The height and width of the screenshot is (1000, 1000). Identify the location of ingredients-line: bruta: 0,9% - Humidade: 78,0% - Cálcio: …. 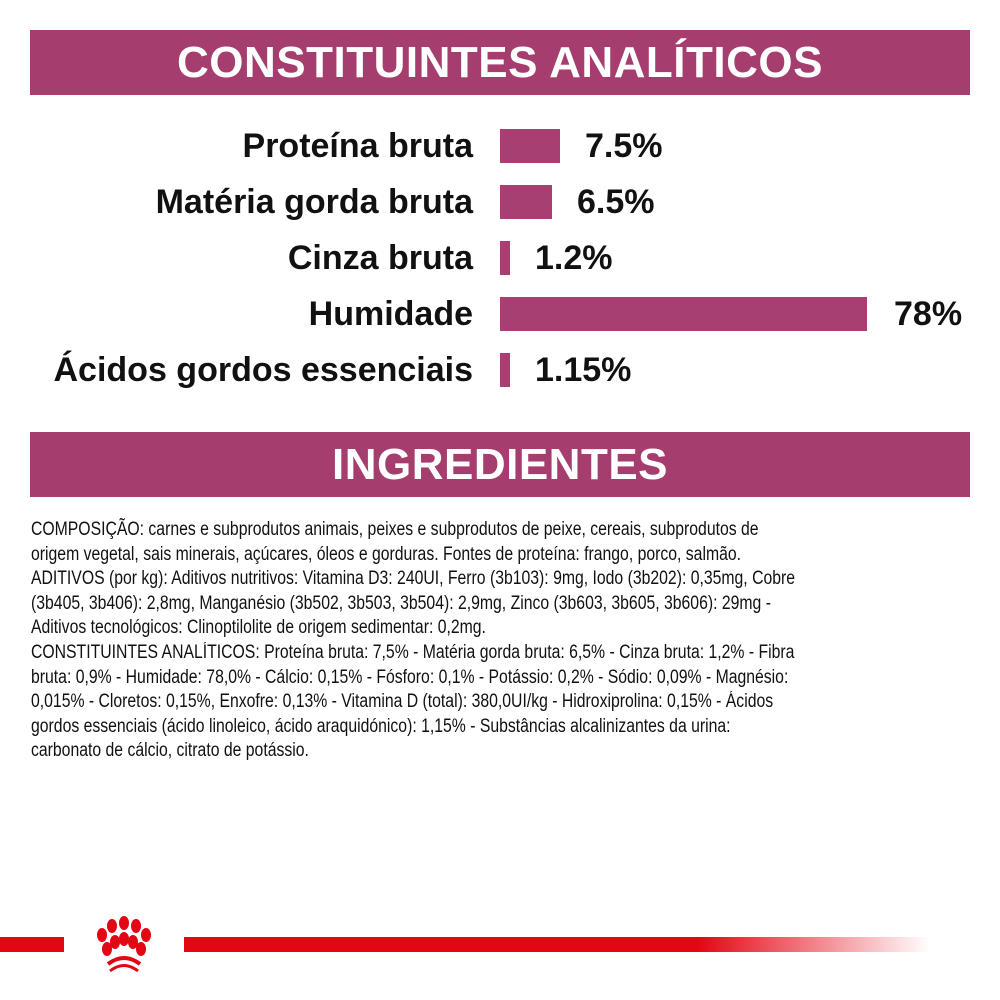
(410, 677).